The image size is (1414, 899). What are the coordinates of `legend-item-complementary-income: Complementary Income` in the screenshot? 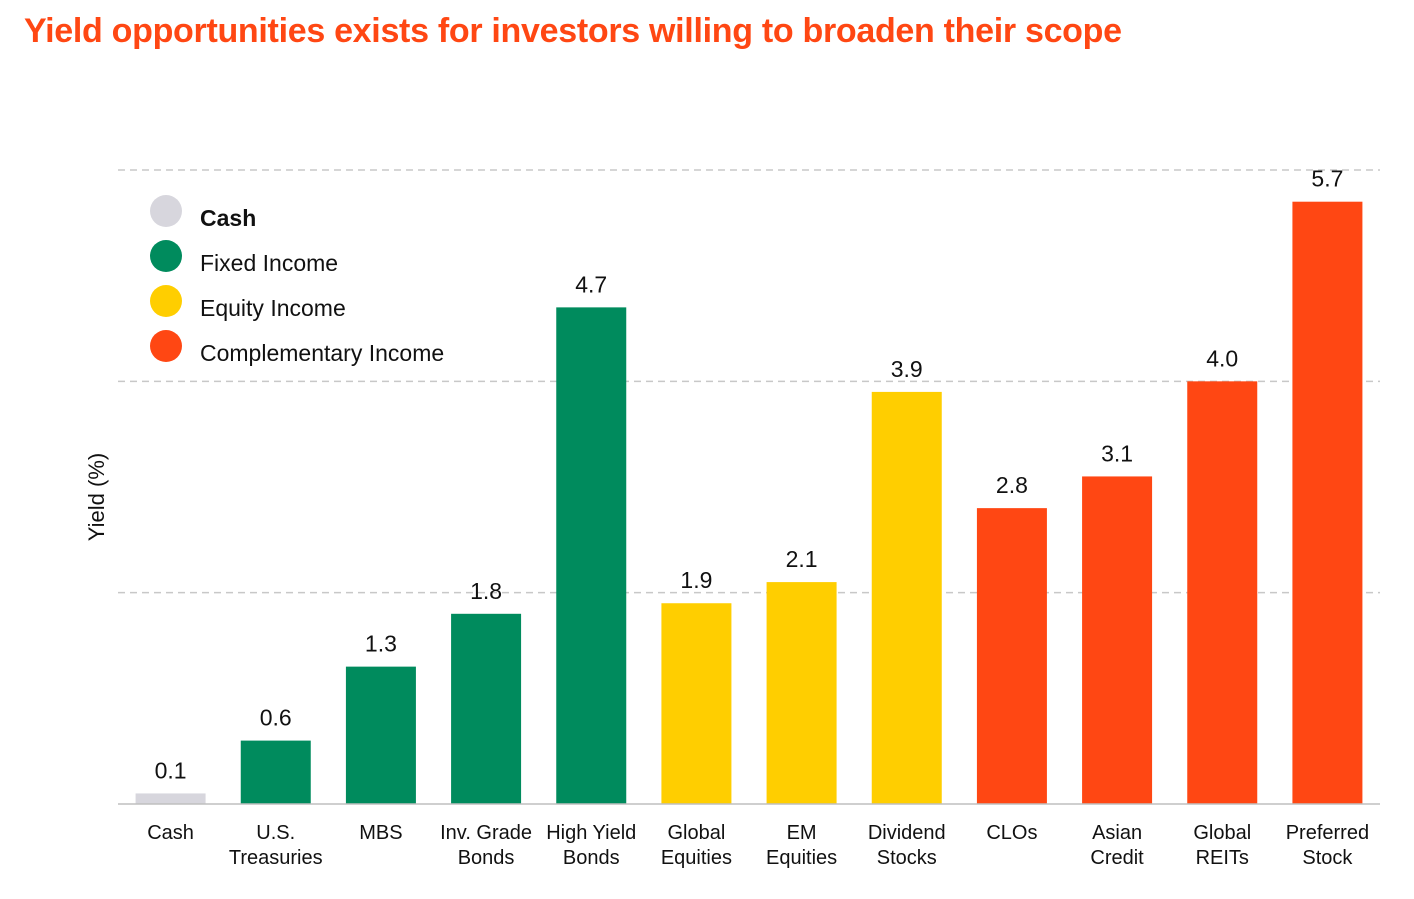 It's located at (297, 345).